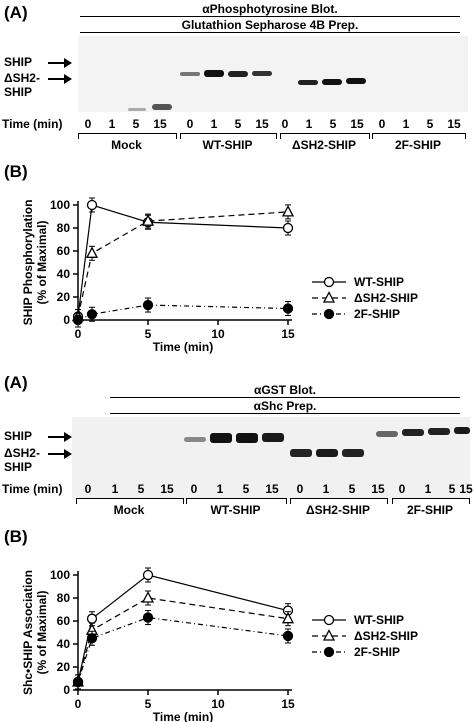 This screenshot has width=474, height=722. I want to click on y-tick-label: 100, so click(60, 575).